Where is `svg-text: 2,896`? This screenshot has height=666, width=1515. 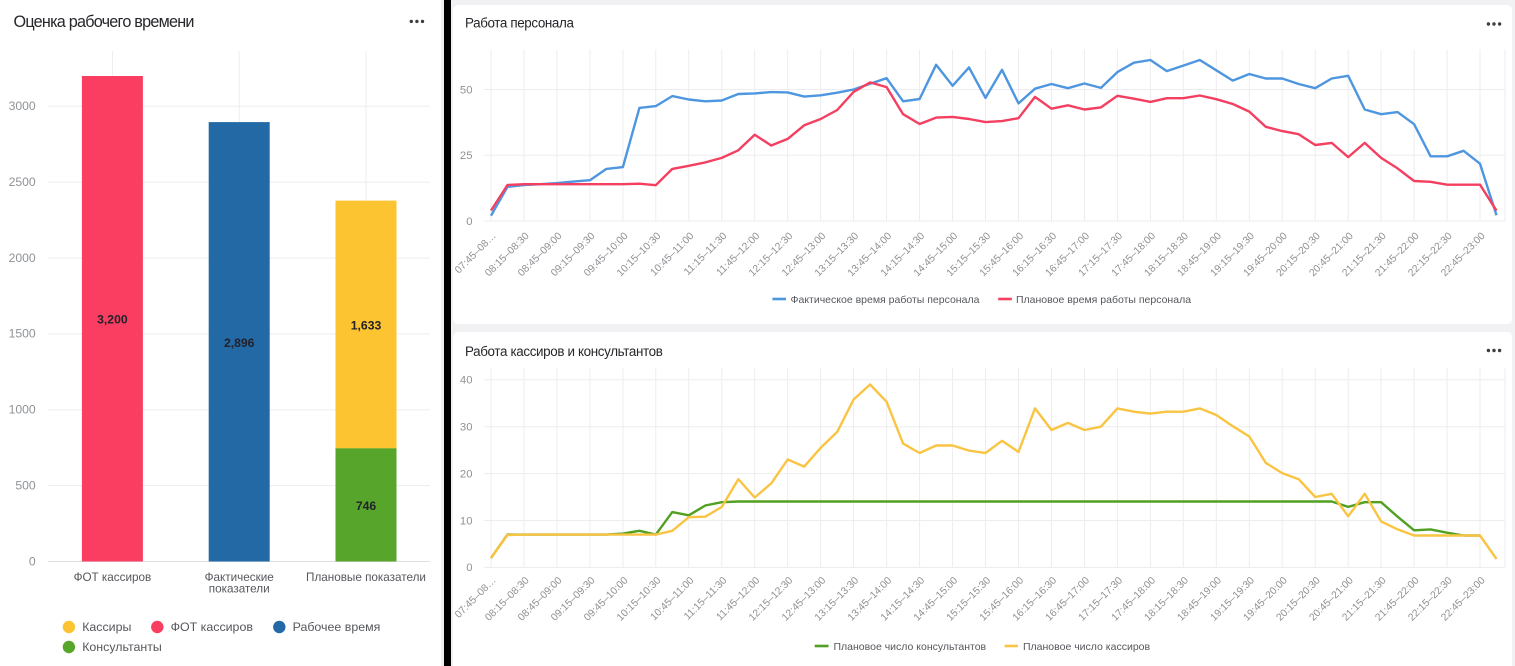
svg-text: 2,896 is located at coordinates (239, 343).